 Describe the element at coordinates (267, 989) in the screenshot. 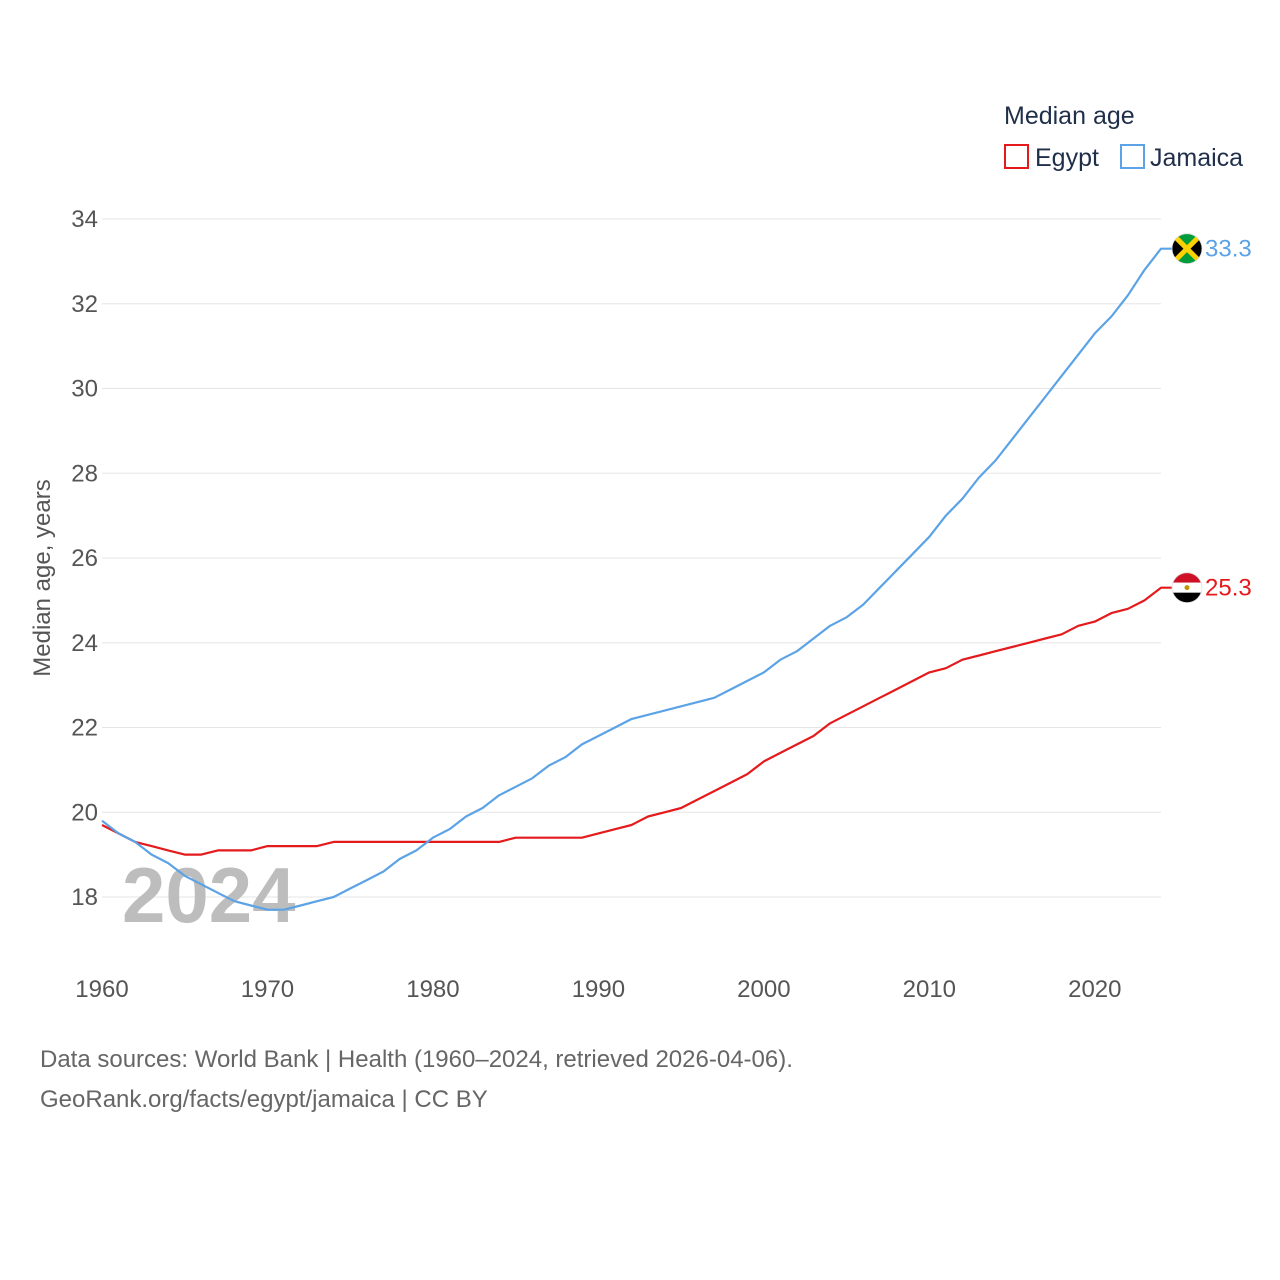

I see `x-tick-label-1970: 1970` at that location.